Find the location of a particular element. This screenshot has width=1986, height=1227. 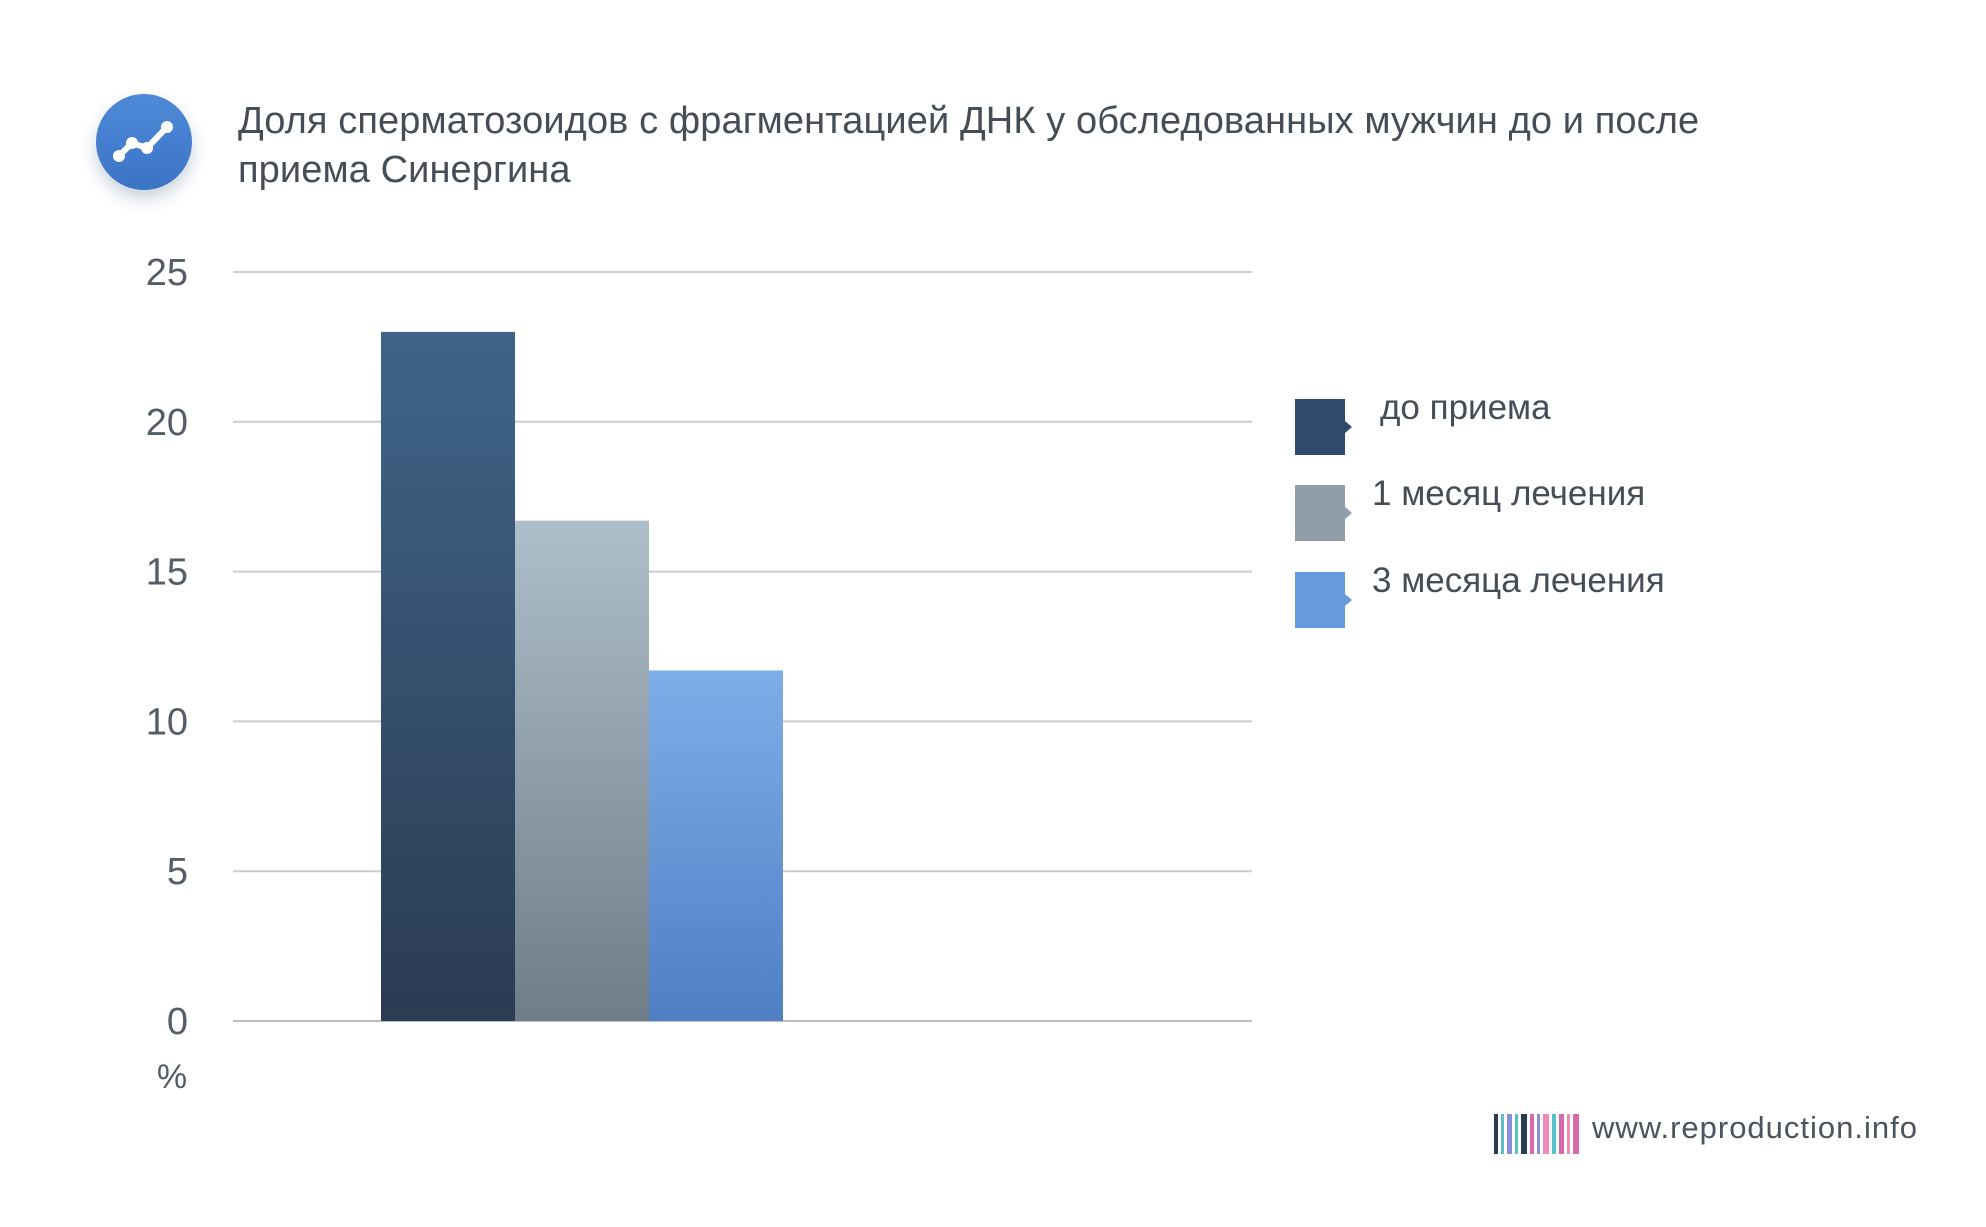

footer-url: www.reproduction.info is located at coordinates (1755, 1127).